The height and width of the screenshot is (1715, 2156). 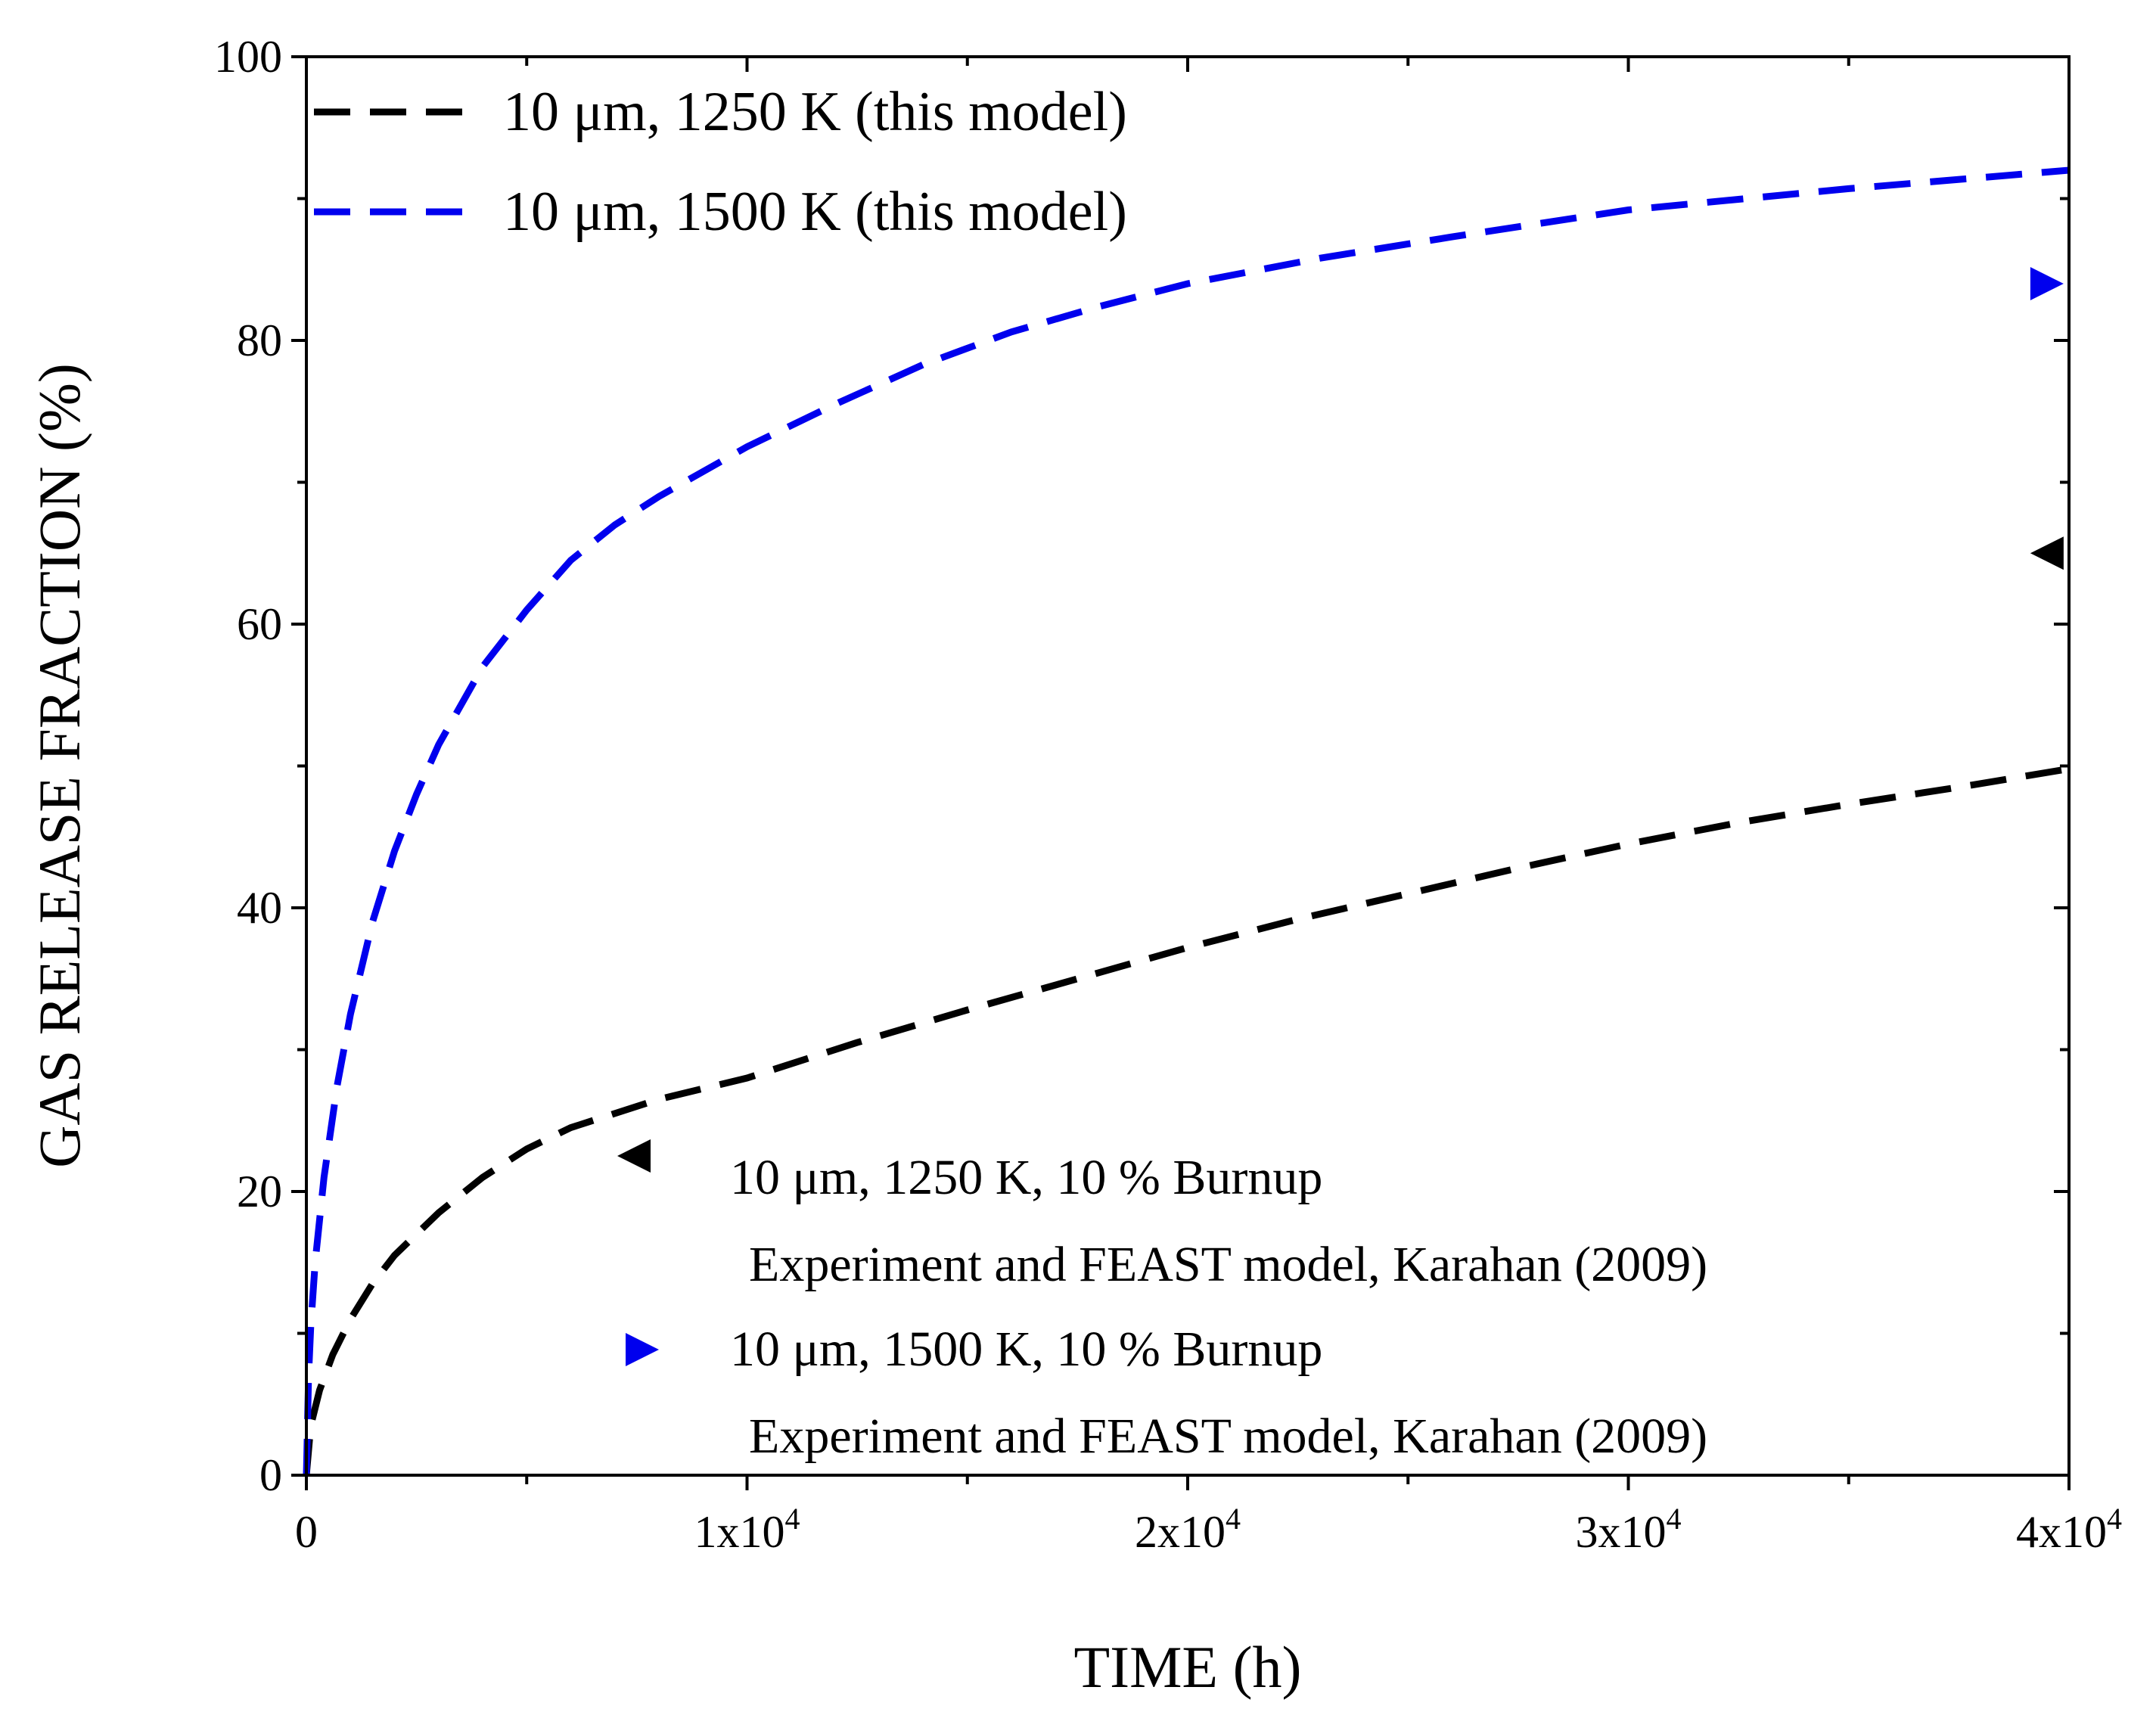 What do you see at coordinates (1026, 1349) in the screenshot?
I see `legend-exp2-line1: 10 μm, 1500 K, 10 % Burnup` at bounding box center [1026, 1349].